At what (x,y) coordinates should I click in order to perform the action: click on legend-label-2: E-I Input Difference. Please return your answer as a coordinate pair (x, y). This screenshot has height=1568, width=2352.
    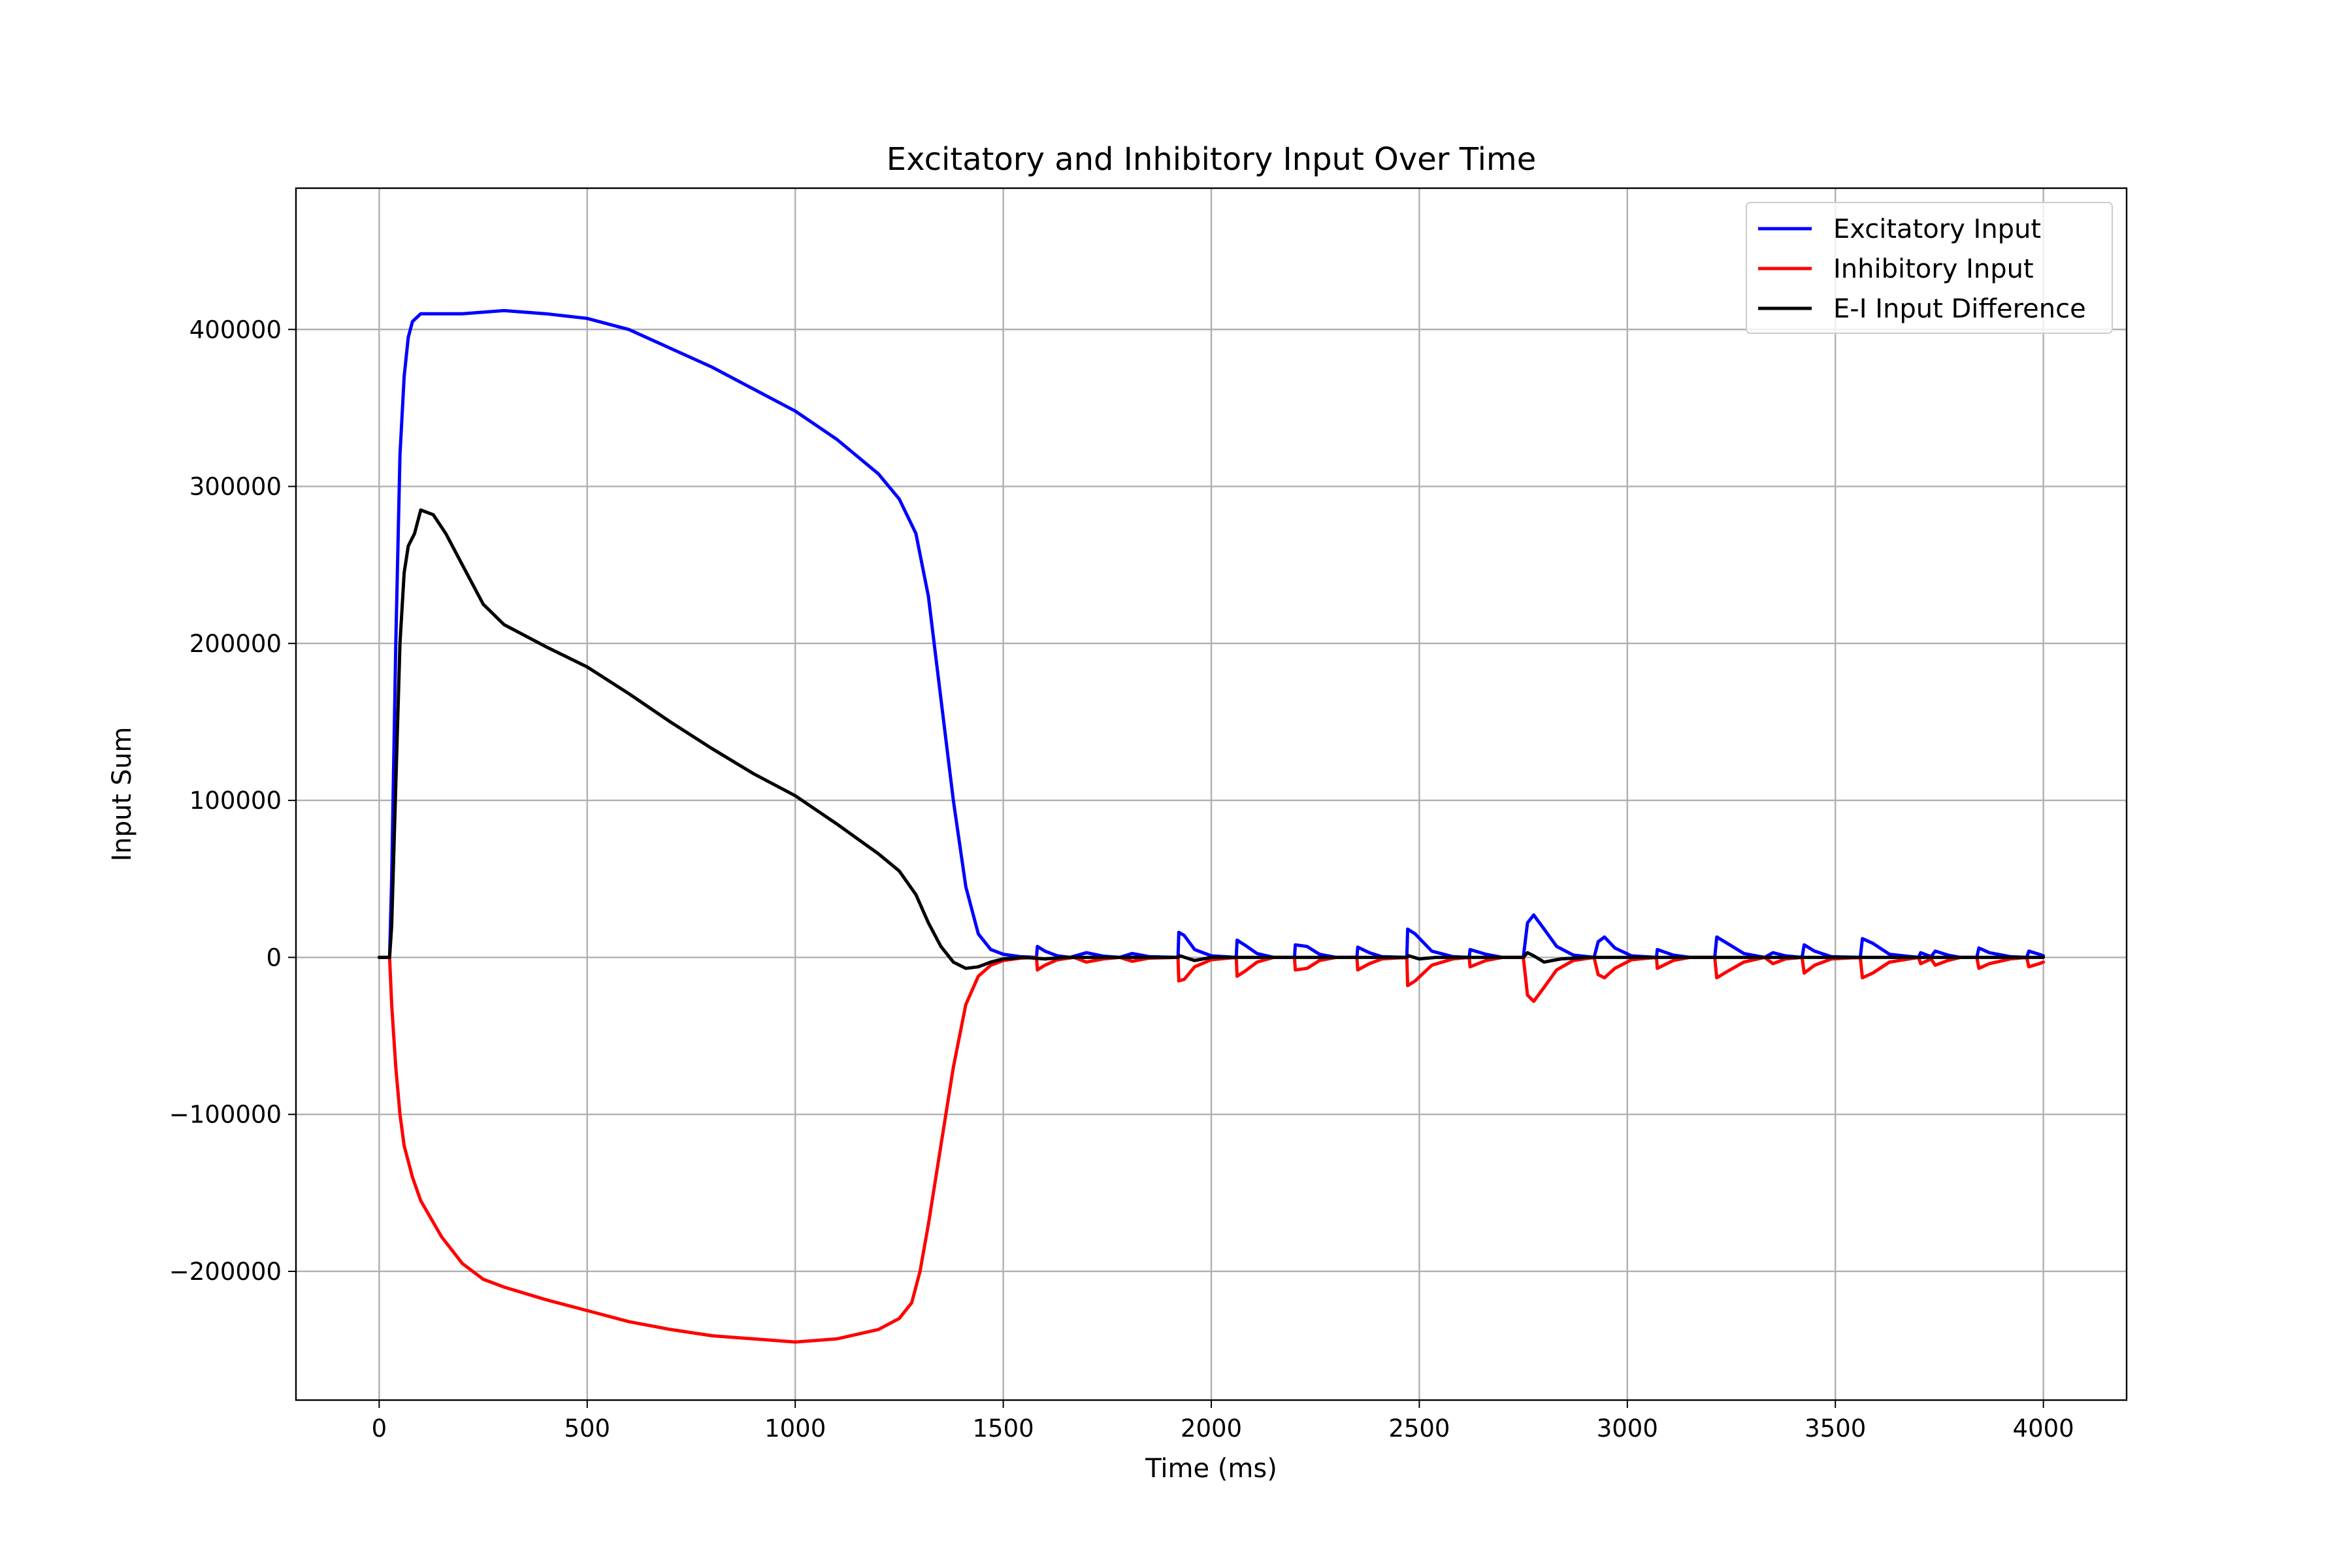
    Looking at the image, I should click on (1959, 309).